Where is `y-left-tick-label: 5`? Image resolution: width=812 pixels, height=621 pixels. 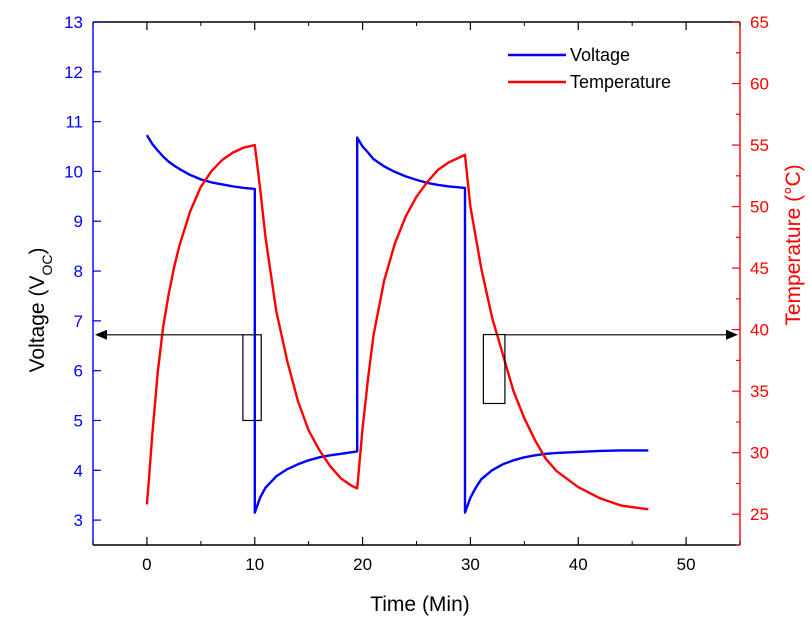
y-left-tick-label: 5 is located at coordinates (78, 420).